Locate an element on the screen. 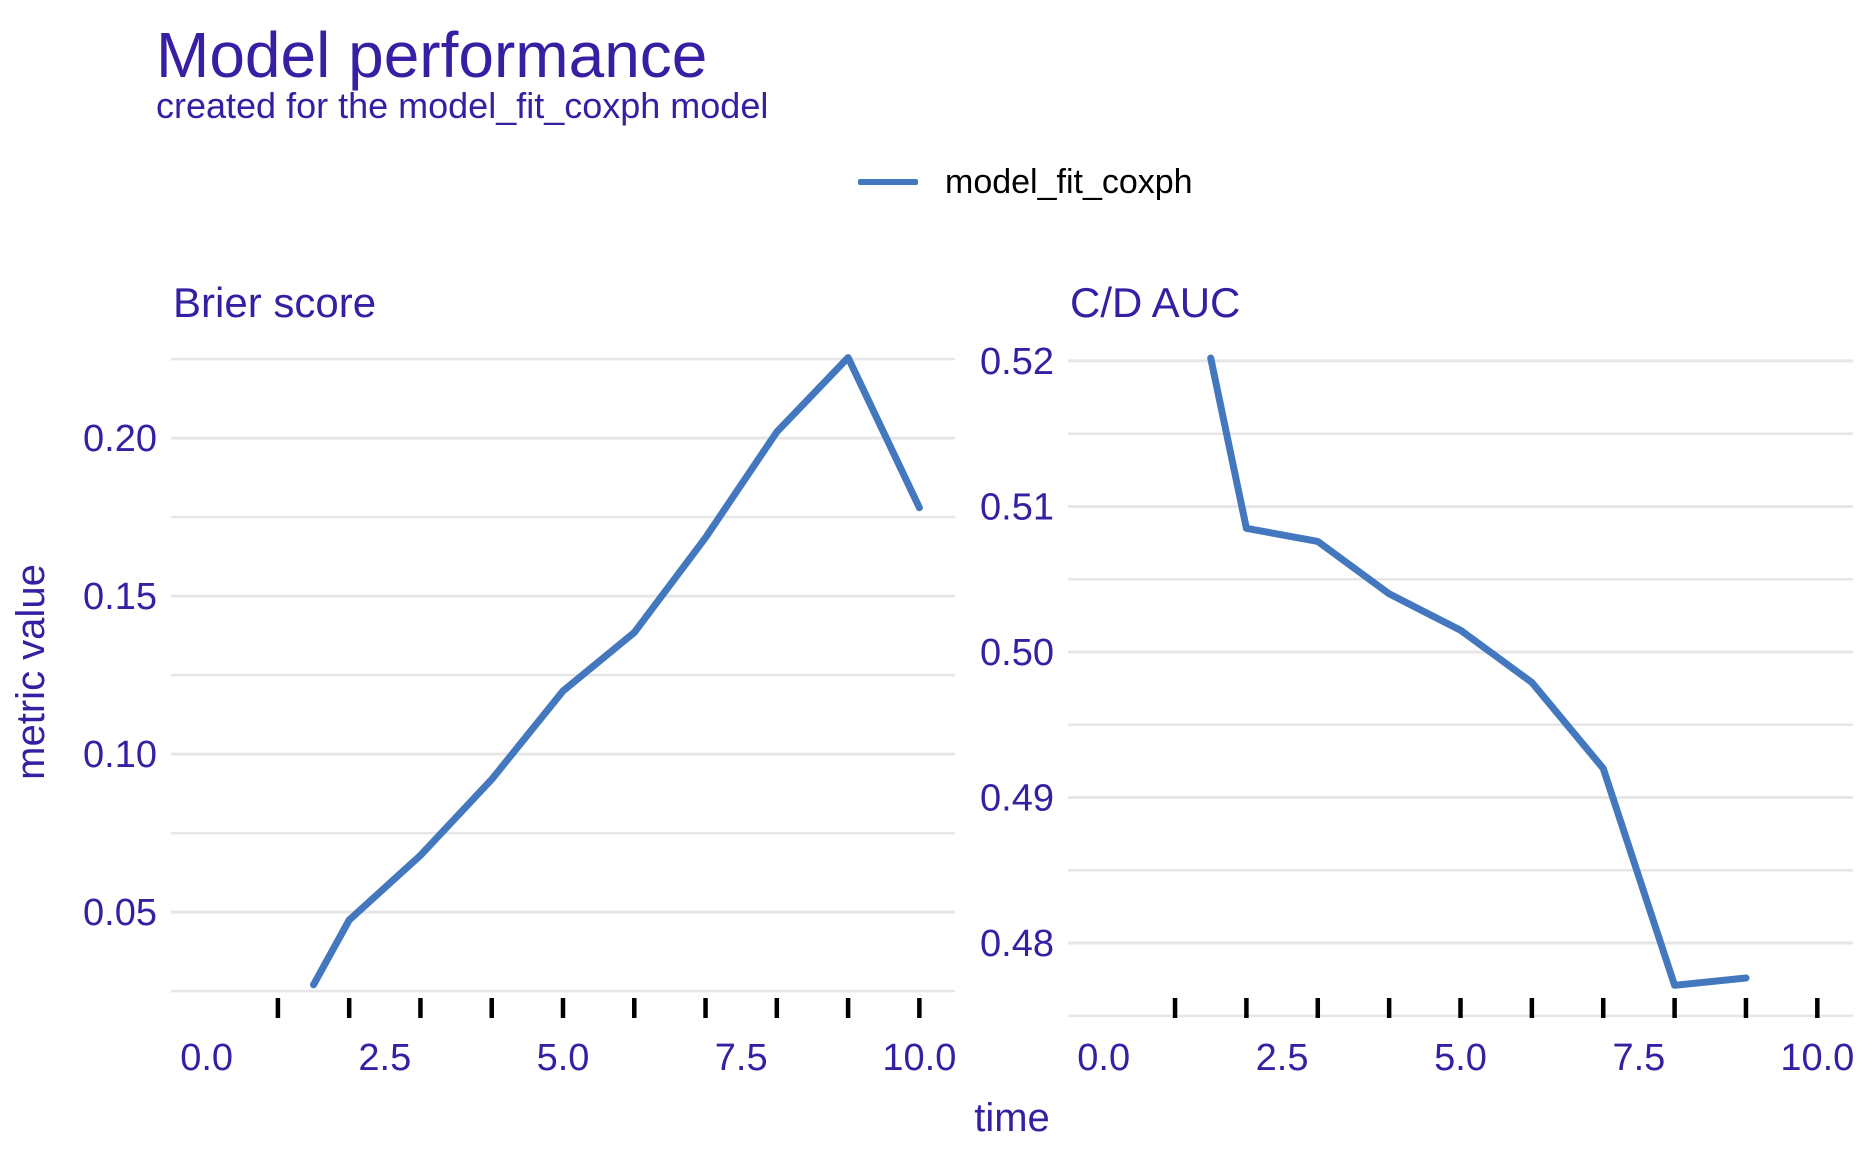  y-axis-title: metric value is located at coordinates (31, 672).